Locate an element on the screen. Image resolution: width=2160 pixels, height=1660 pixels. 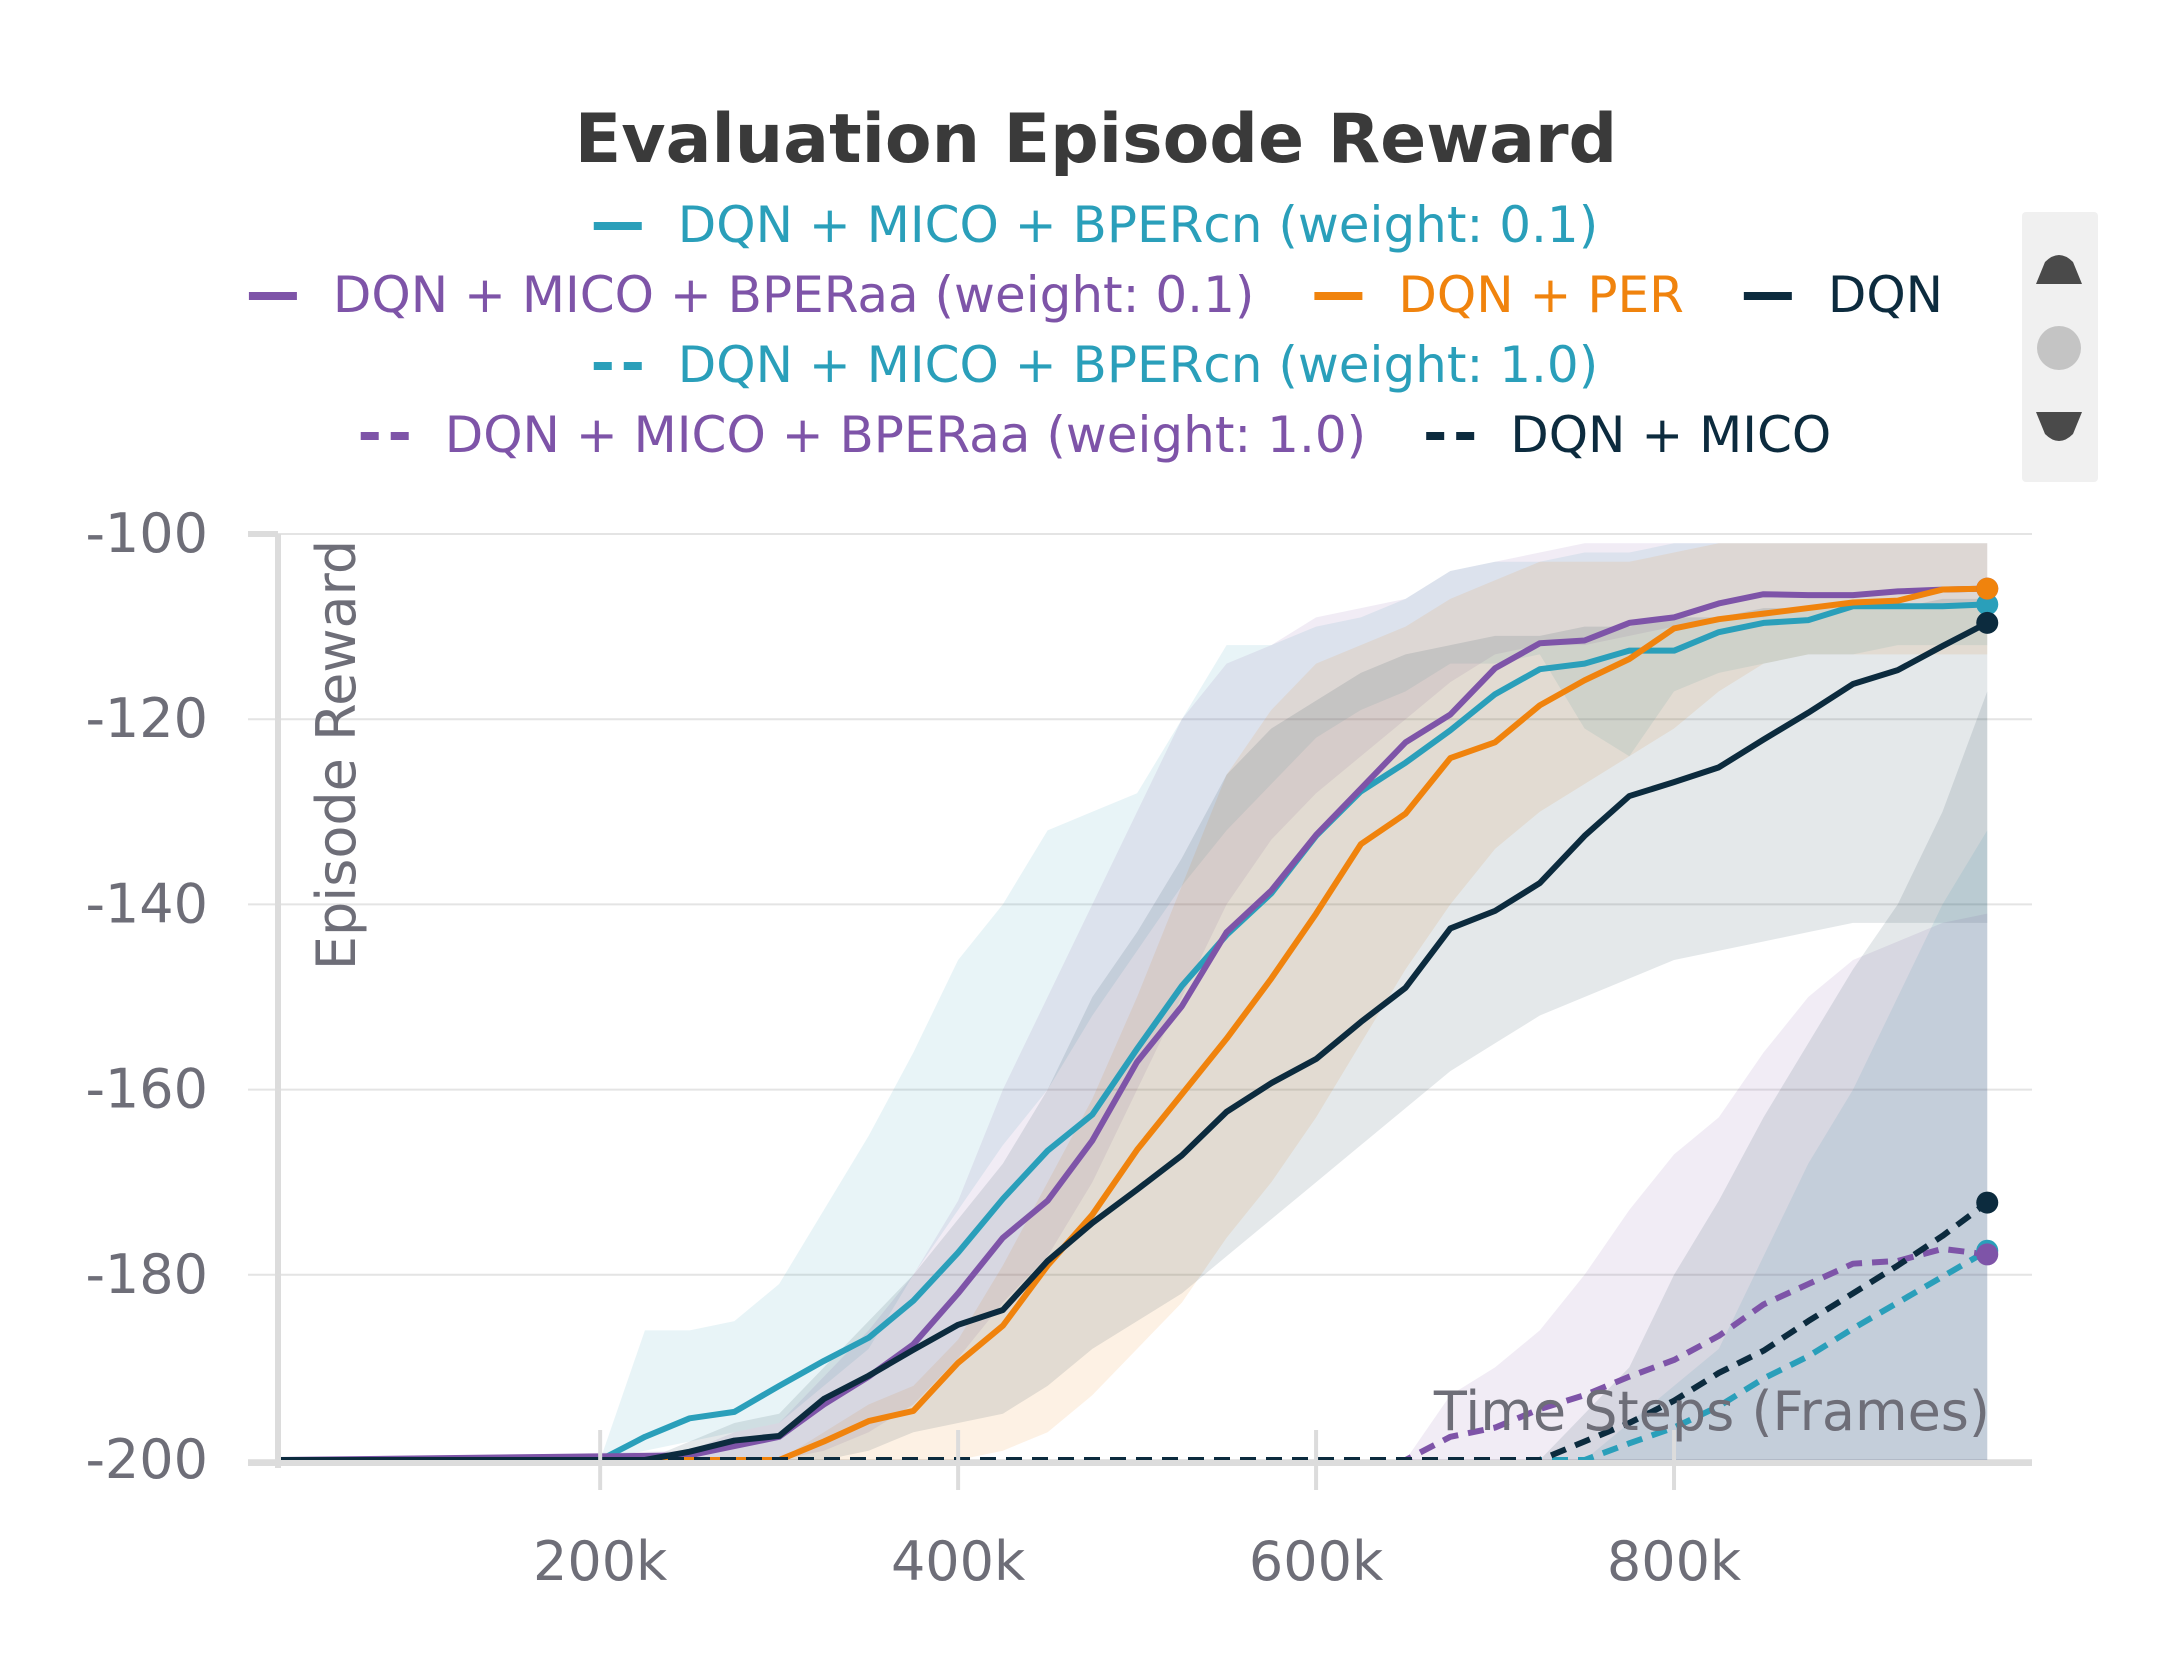
y-tick-label: -140 is located at coordinates (146, 903).